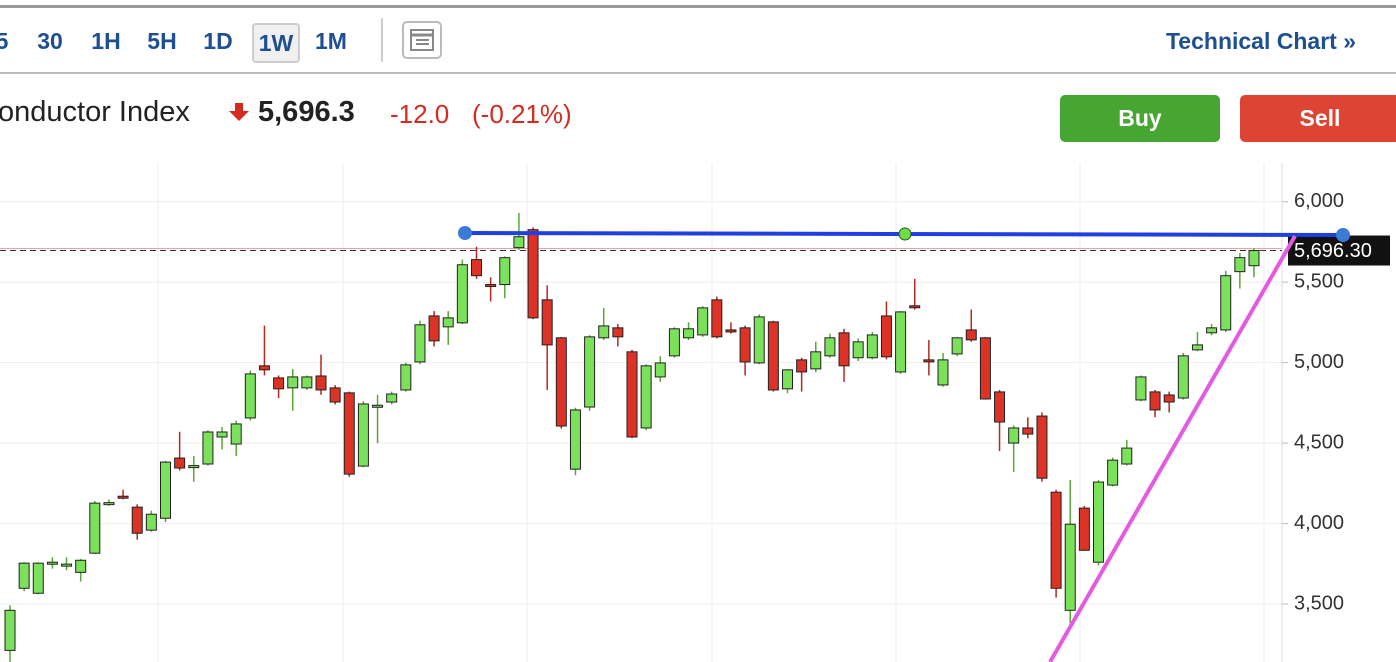 The image size is (1396, 662). What do you see at coordinates (276, 43) in the screenshot?
I see `timeframe-button: 1W` at bounding box center [276, 43].